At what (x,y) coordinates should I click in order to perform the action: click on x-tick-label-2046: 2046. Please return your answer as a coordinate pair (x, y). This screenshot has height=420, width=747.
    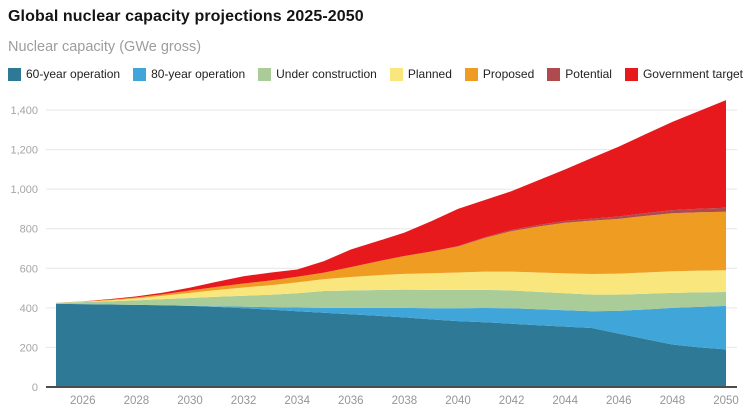
    Looking at the image, I should click on (619, 401).